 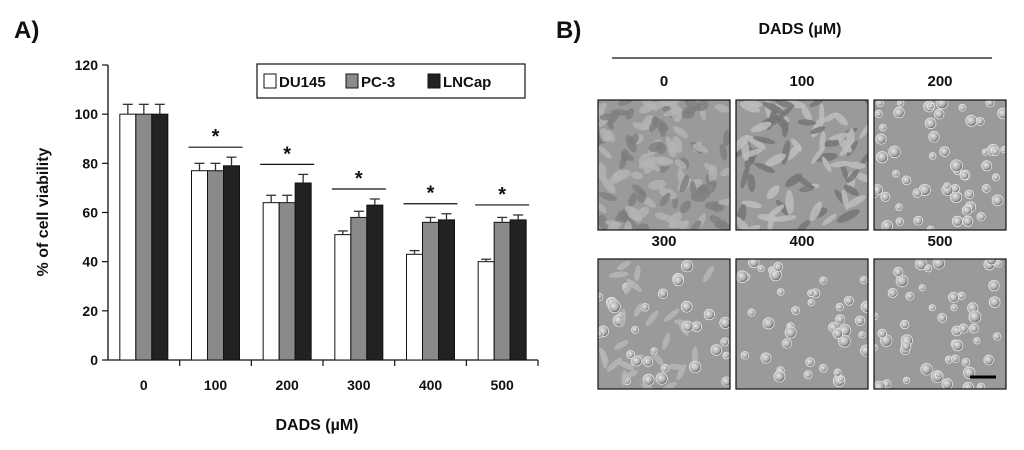 What do you see at coordinates (302, 82) in the screenshot?
I see `legend-label-du145: DU145` at bounding box center [302, 82].